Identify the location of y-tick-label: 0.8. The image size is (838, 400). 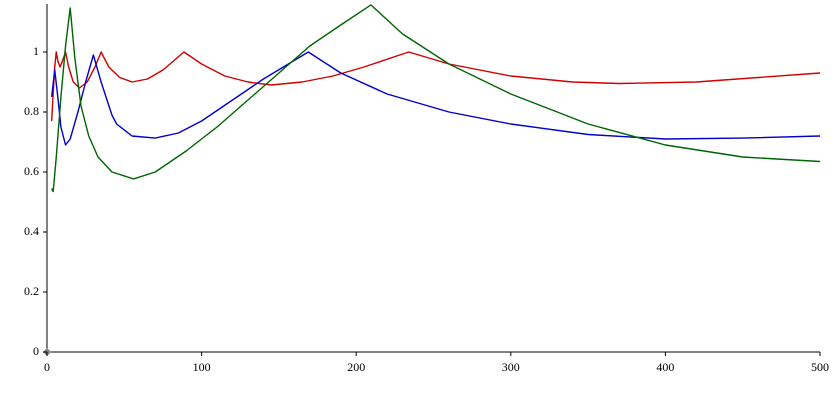
(31, 111).